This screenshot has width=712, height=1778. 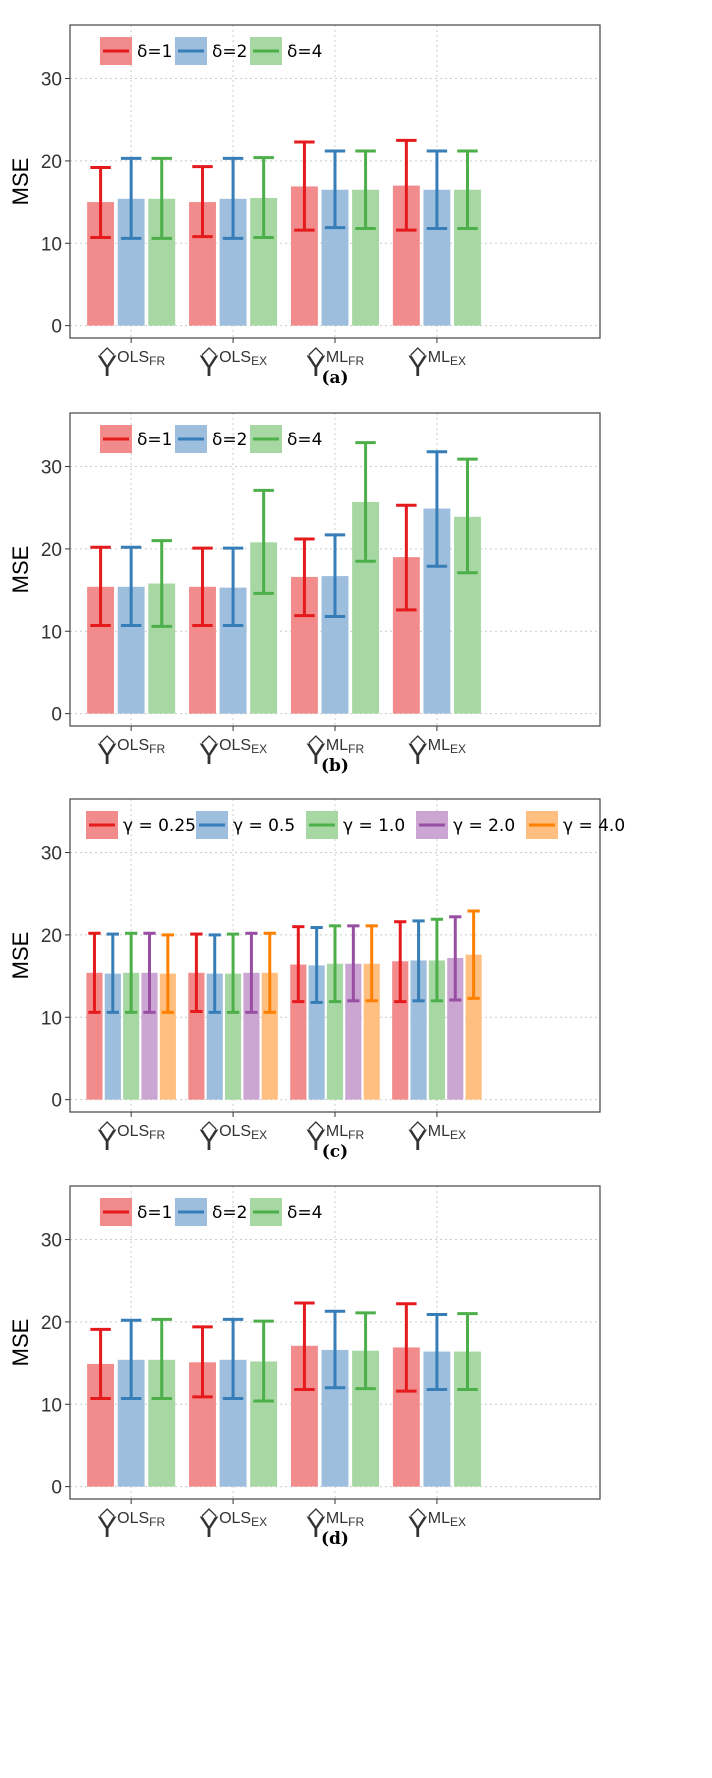 I want to click on legend-label: γ = 2.0, so click(x=484, y=826).